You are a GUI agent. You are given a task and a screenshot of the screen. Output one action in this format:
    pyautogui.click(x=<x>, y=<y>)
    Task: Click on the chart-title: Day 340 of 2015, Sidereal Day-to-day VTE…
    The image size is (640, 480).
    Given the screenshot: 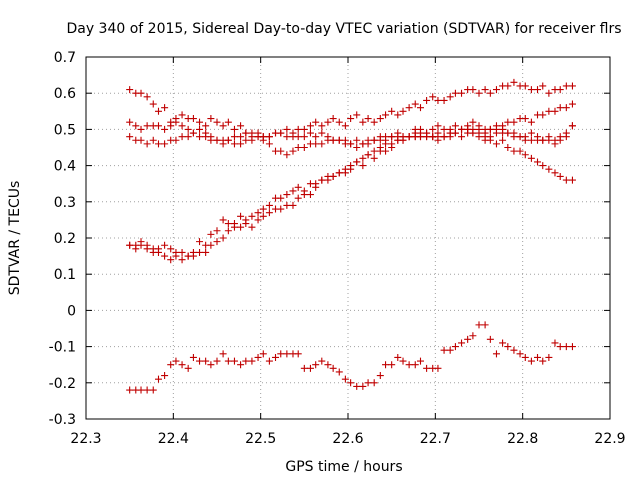 What is the action you would take?
    pyautogui.click(x=343, y=29)
    